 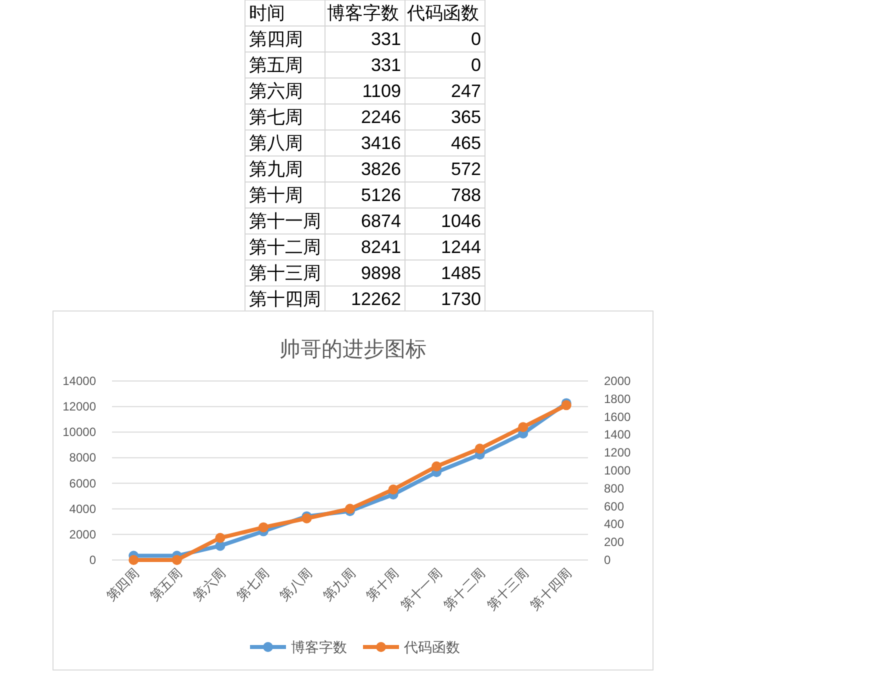 I want to click on data-label: 788, so click(x=465, y=195).